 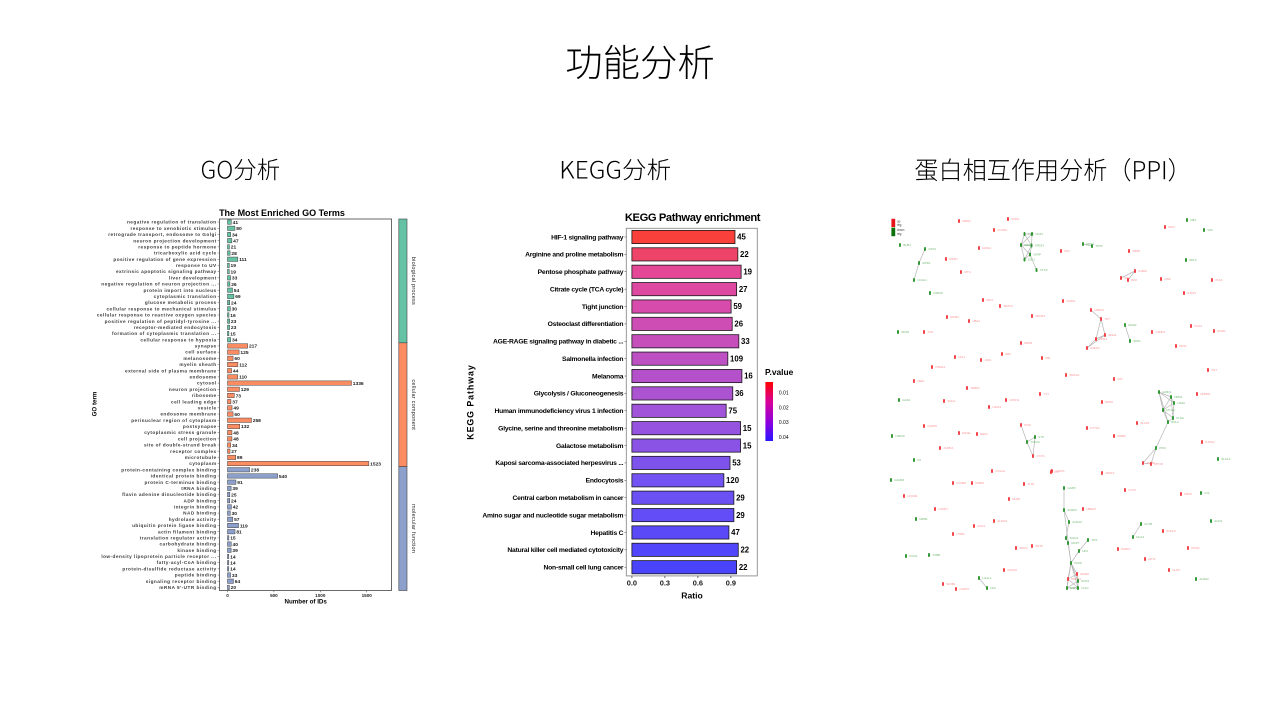 What do you see at coordinates (608, 376) in the screenshot?
I see `svg-text: Melanoma` at bounding box center [608, 376].